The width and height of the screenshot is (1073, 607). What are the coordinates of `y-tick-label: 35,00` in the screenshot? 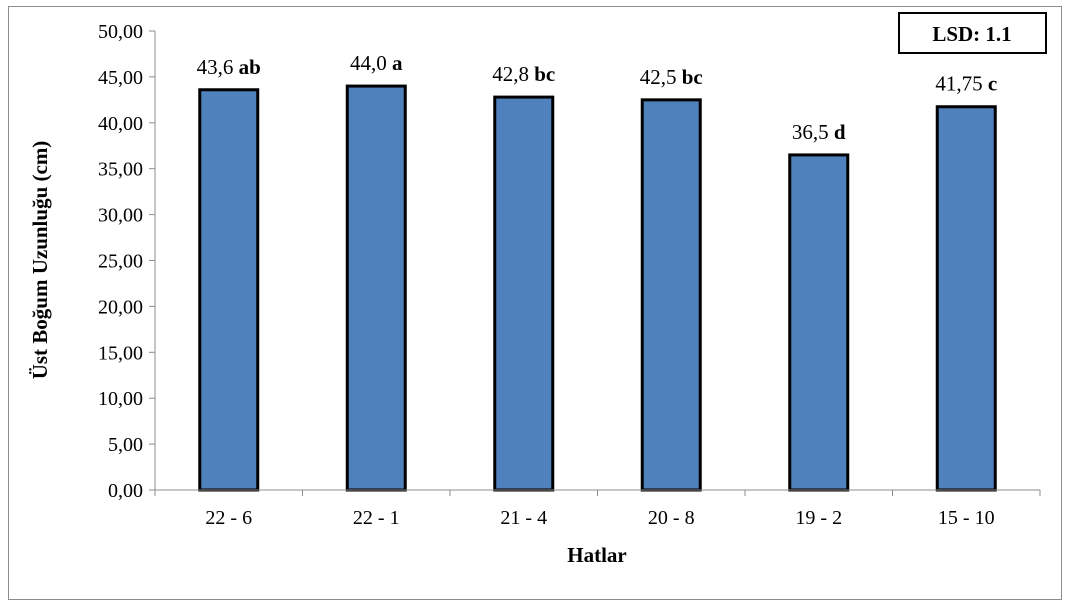 It's located at (120, 170).